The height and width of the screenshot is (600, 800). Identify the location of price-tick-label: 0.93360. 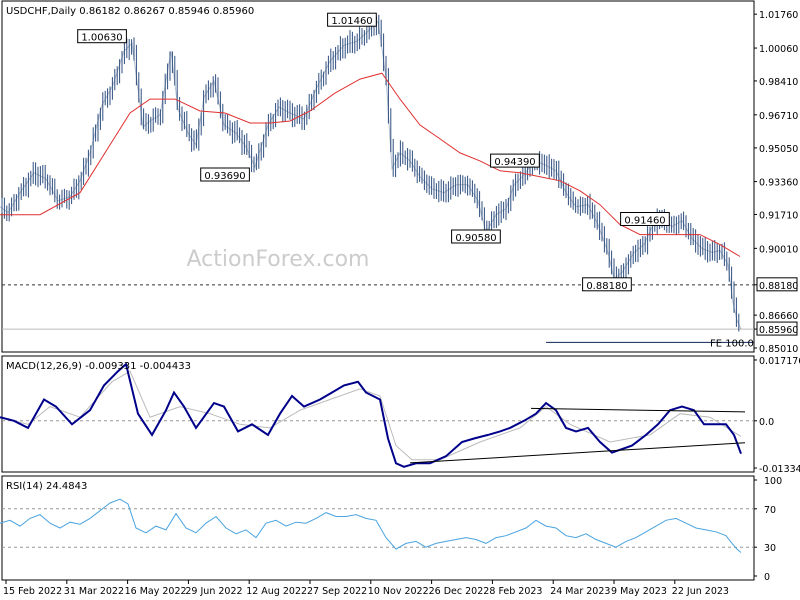
(778, 183).